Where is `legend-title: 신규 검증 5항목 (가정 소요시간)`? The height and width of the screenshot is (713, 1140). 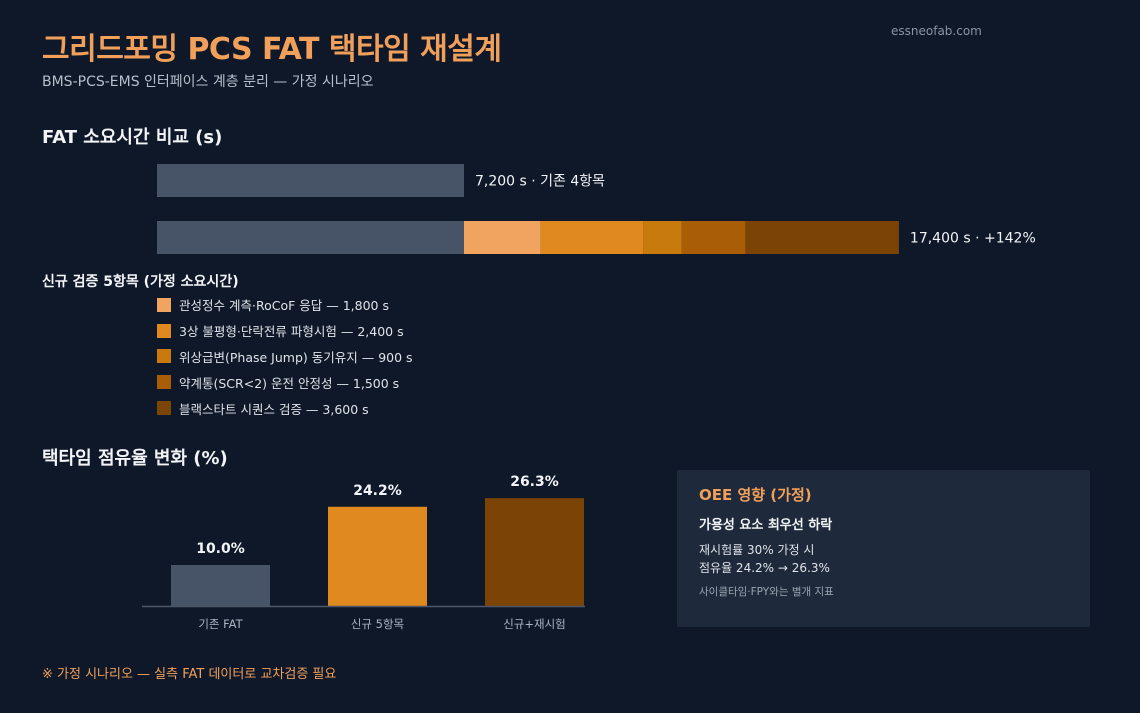 legend-title: 신규 검증 5항목 (가정 소요시간) is located at coordinates (140, 282).